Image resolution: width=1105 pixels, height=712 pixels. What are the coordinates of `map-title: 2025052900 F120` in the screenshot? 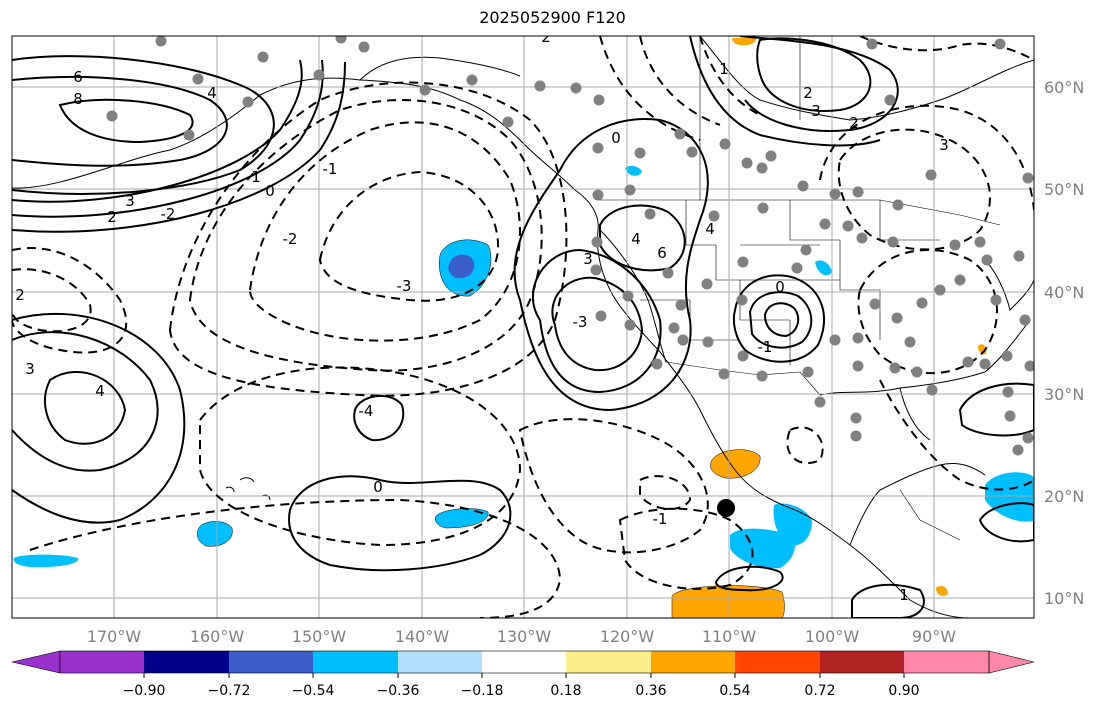 It's located at (552, 17).